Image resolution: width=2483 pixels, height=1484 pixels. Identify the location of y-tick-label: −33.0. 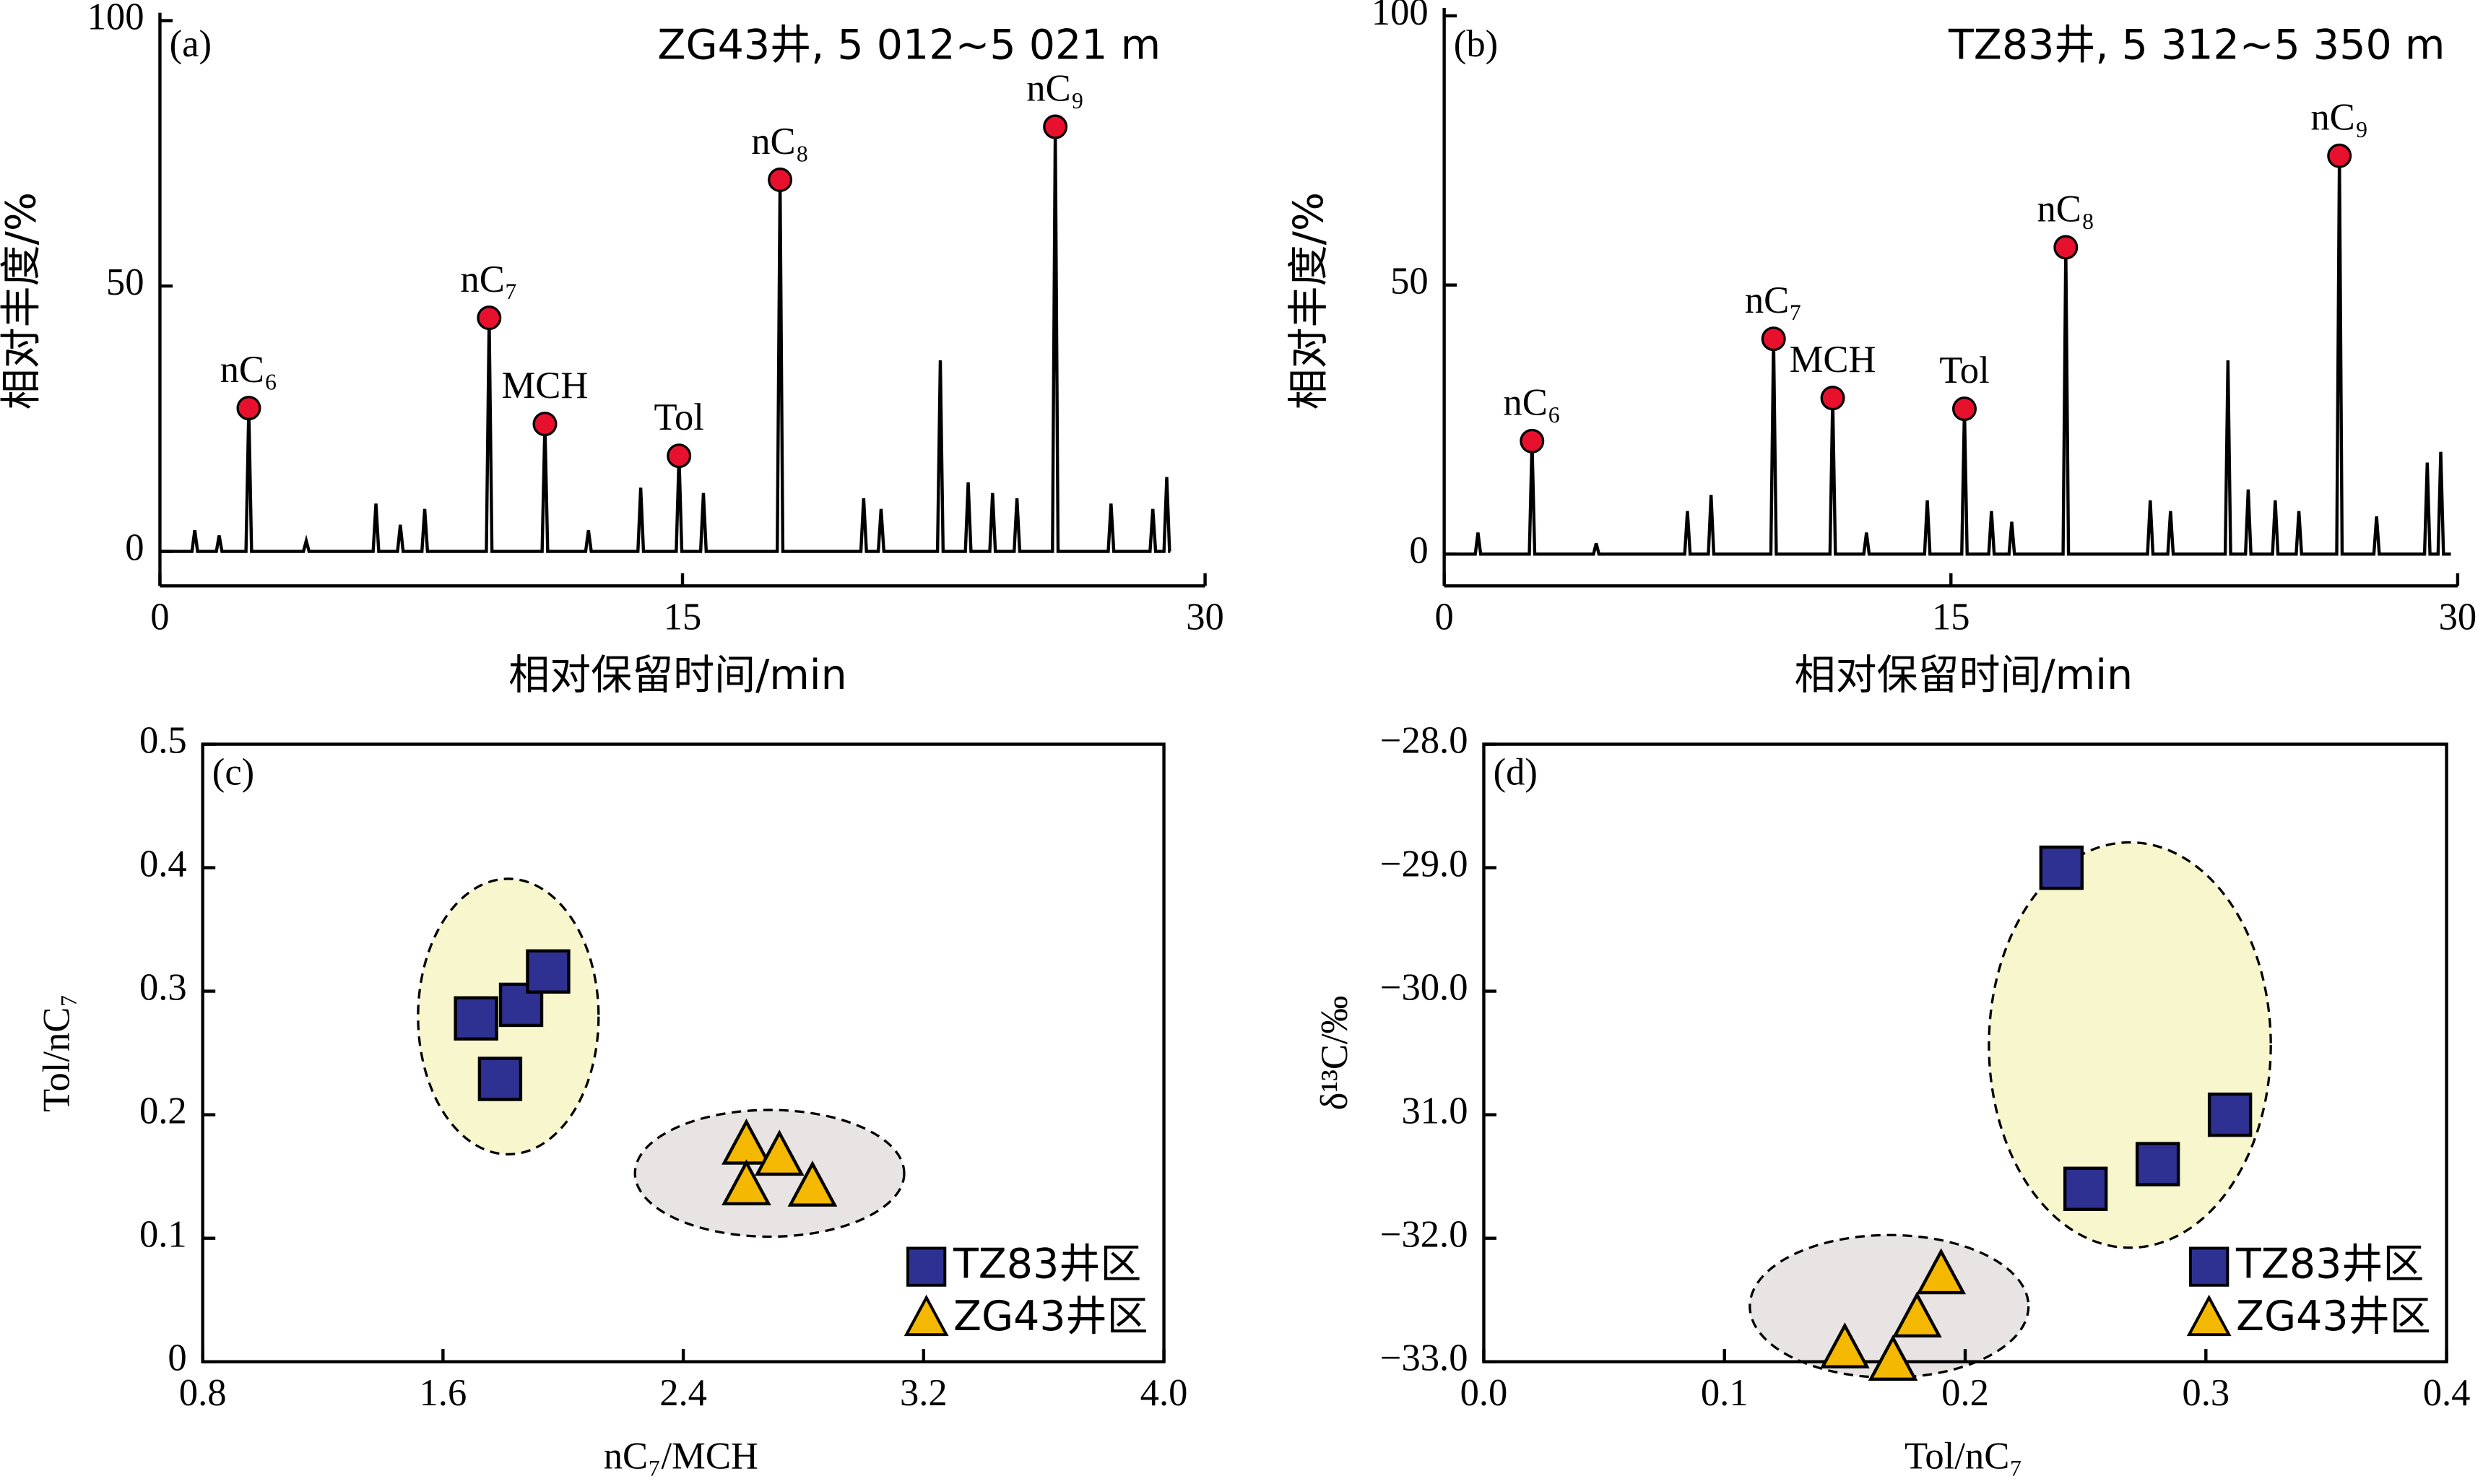
(1424, 1358).